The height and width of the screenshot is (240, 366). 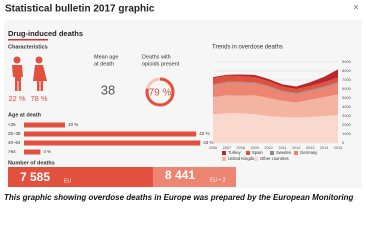 What do you see at coordinates (257, 152) in the screenshot?
I see `legend-label: Spain` at bounding box center [257, 152].